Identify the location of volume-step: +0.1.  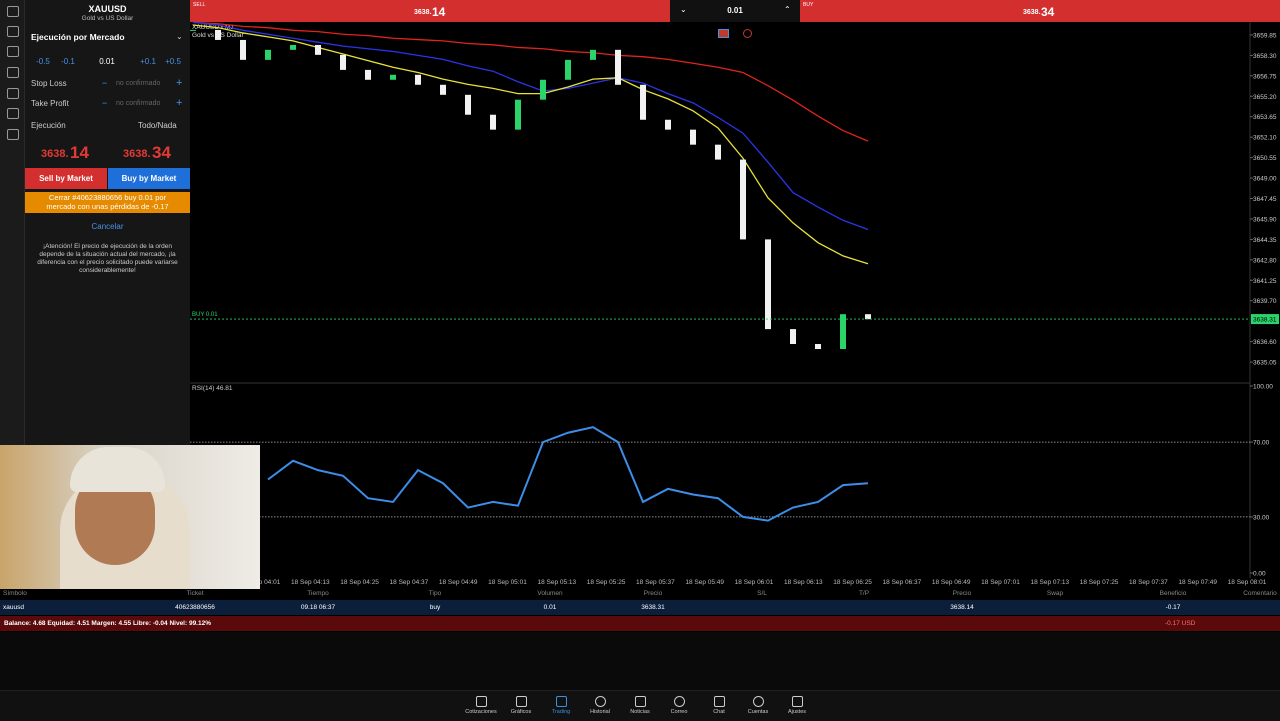
(148, 61).